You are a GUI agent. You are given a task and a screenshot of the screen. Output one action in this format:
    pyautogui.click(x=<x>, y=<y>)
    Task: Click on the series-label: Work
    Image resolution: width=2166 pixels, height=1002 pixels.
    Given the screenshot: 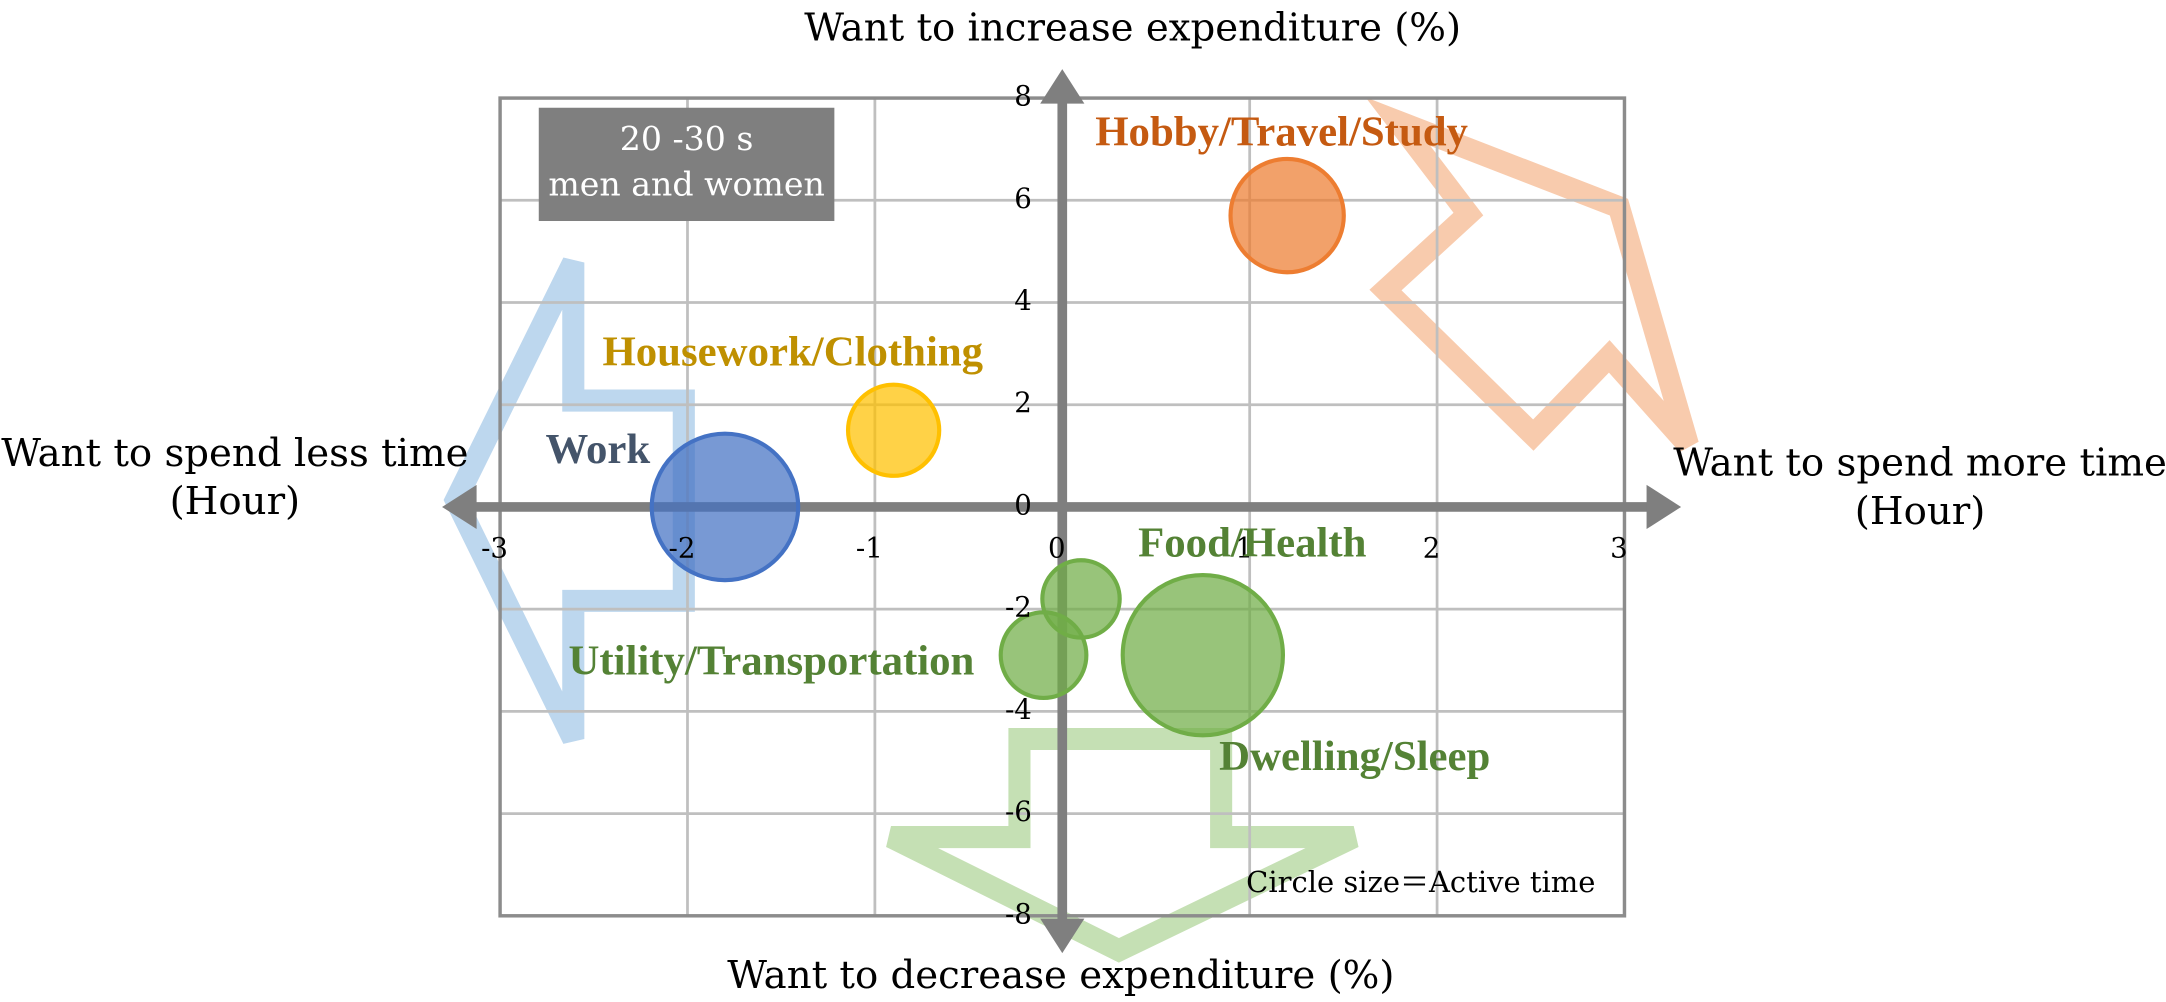 What is the action you would take?
    pyautogui.click(x=598, y=449)
    